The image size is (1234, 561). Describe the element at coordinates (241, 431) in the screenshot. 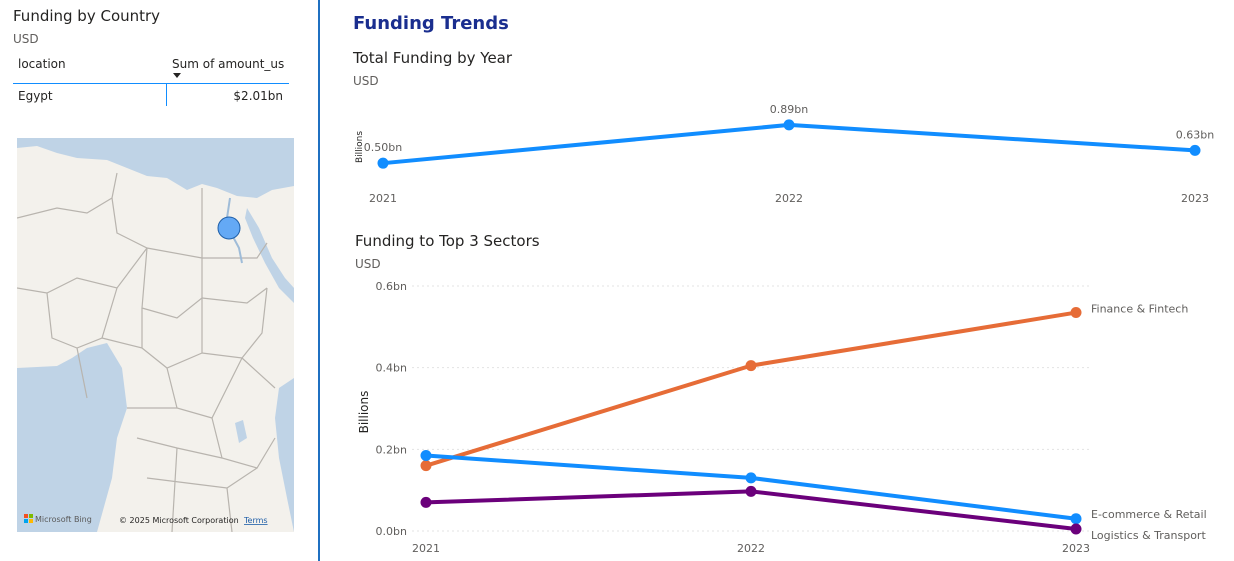

I see `lake-victoria` at that location.